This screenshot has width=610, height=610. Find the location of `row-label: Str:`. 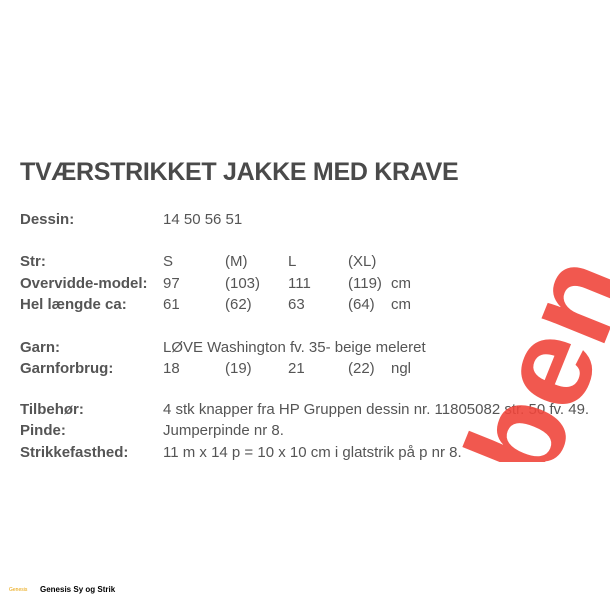

row-label: Str: is located at coordinates (33, 261).